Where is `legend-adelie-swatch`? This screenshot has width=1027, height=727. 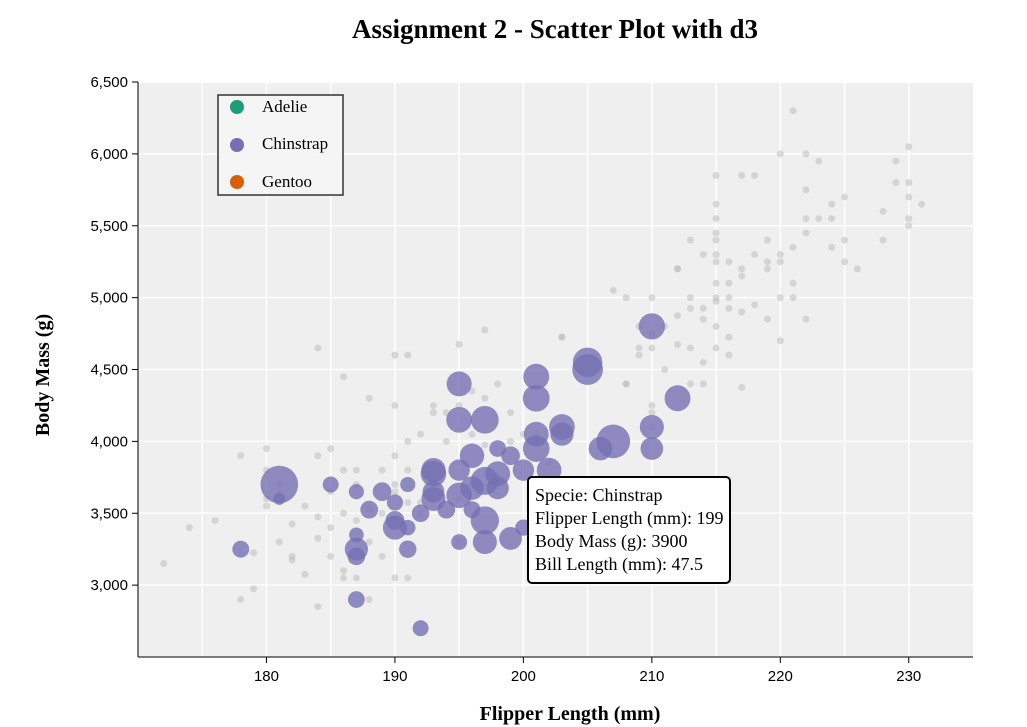 legend-adelie-swatch is located at coordinates (237, 107).